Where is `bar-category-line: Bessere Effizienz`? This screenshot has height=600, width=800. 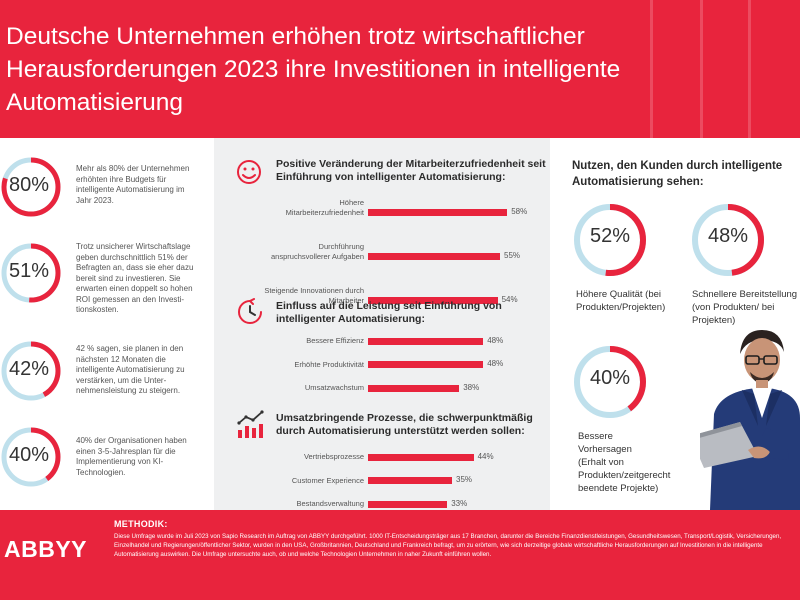
bar-category-line: Bessere Effizienz is located at coordinates (335, 340).